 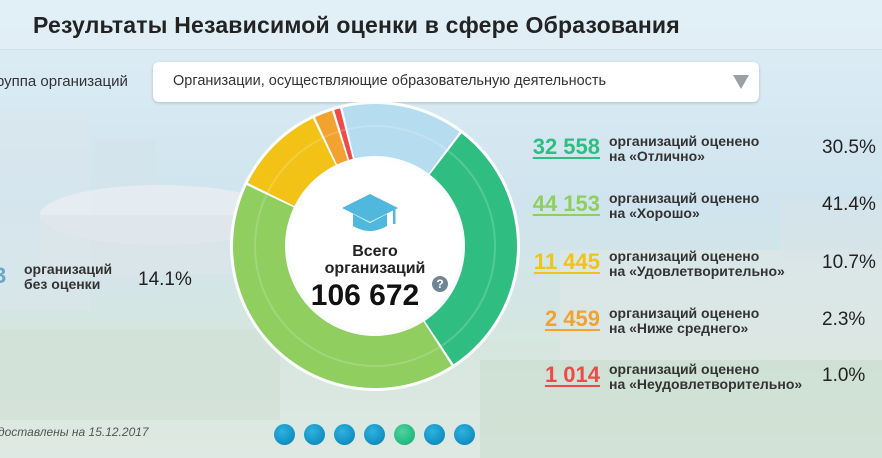 I want to click on legend-percent: 41.4%, so click(x=849, y=204).